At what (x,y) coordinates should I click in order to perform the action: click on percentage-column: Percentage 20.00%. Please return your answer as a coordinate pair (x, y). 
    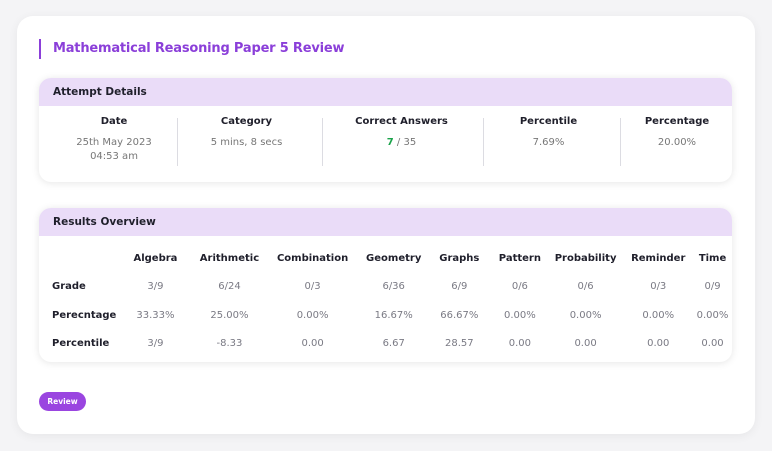
    Looking at the image, I should click on (677, 133).